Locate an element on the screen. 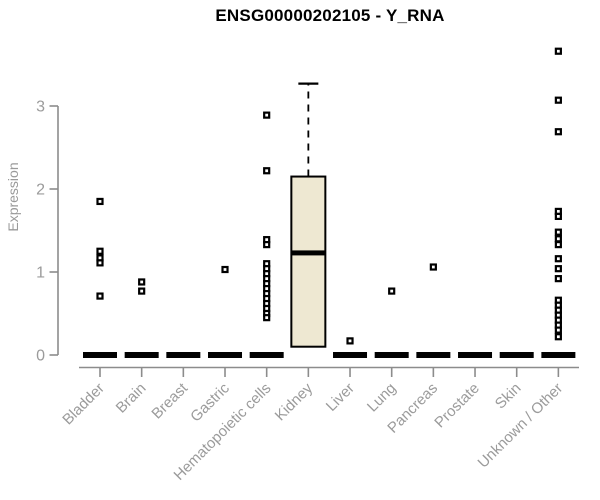  x-category-label: Breast is located at coordinates (169, 400).